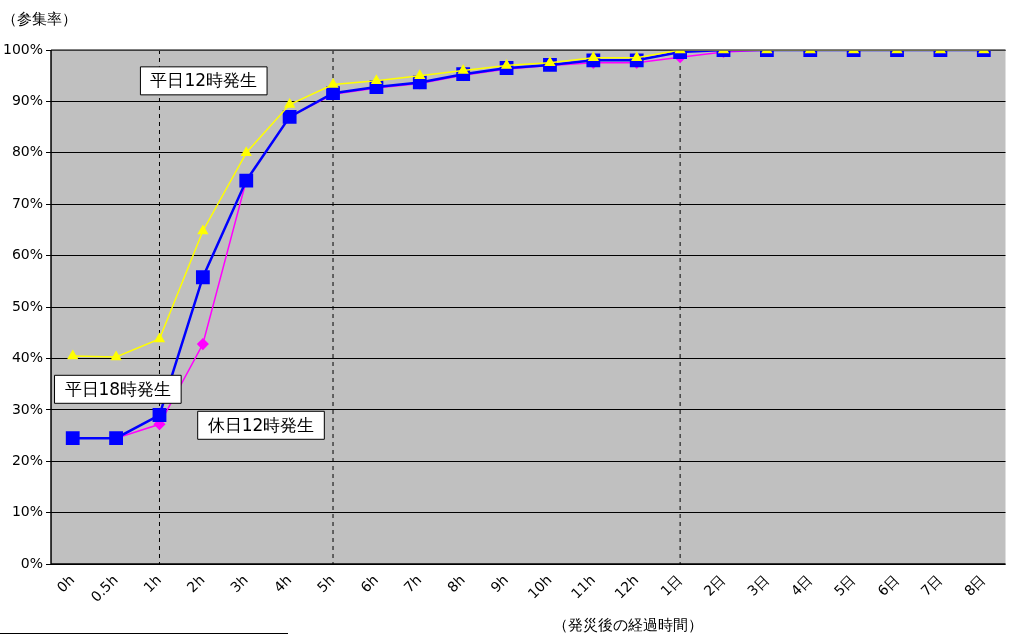  What do you see at coordinates (27, 459) in the screenshot?
I see `y-tick-label: 20%` at bounding box center [27, 459].